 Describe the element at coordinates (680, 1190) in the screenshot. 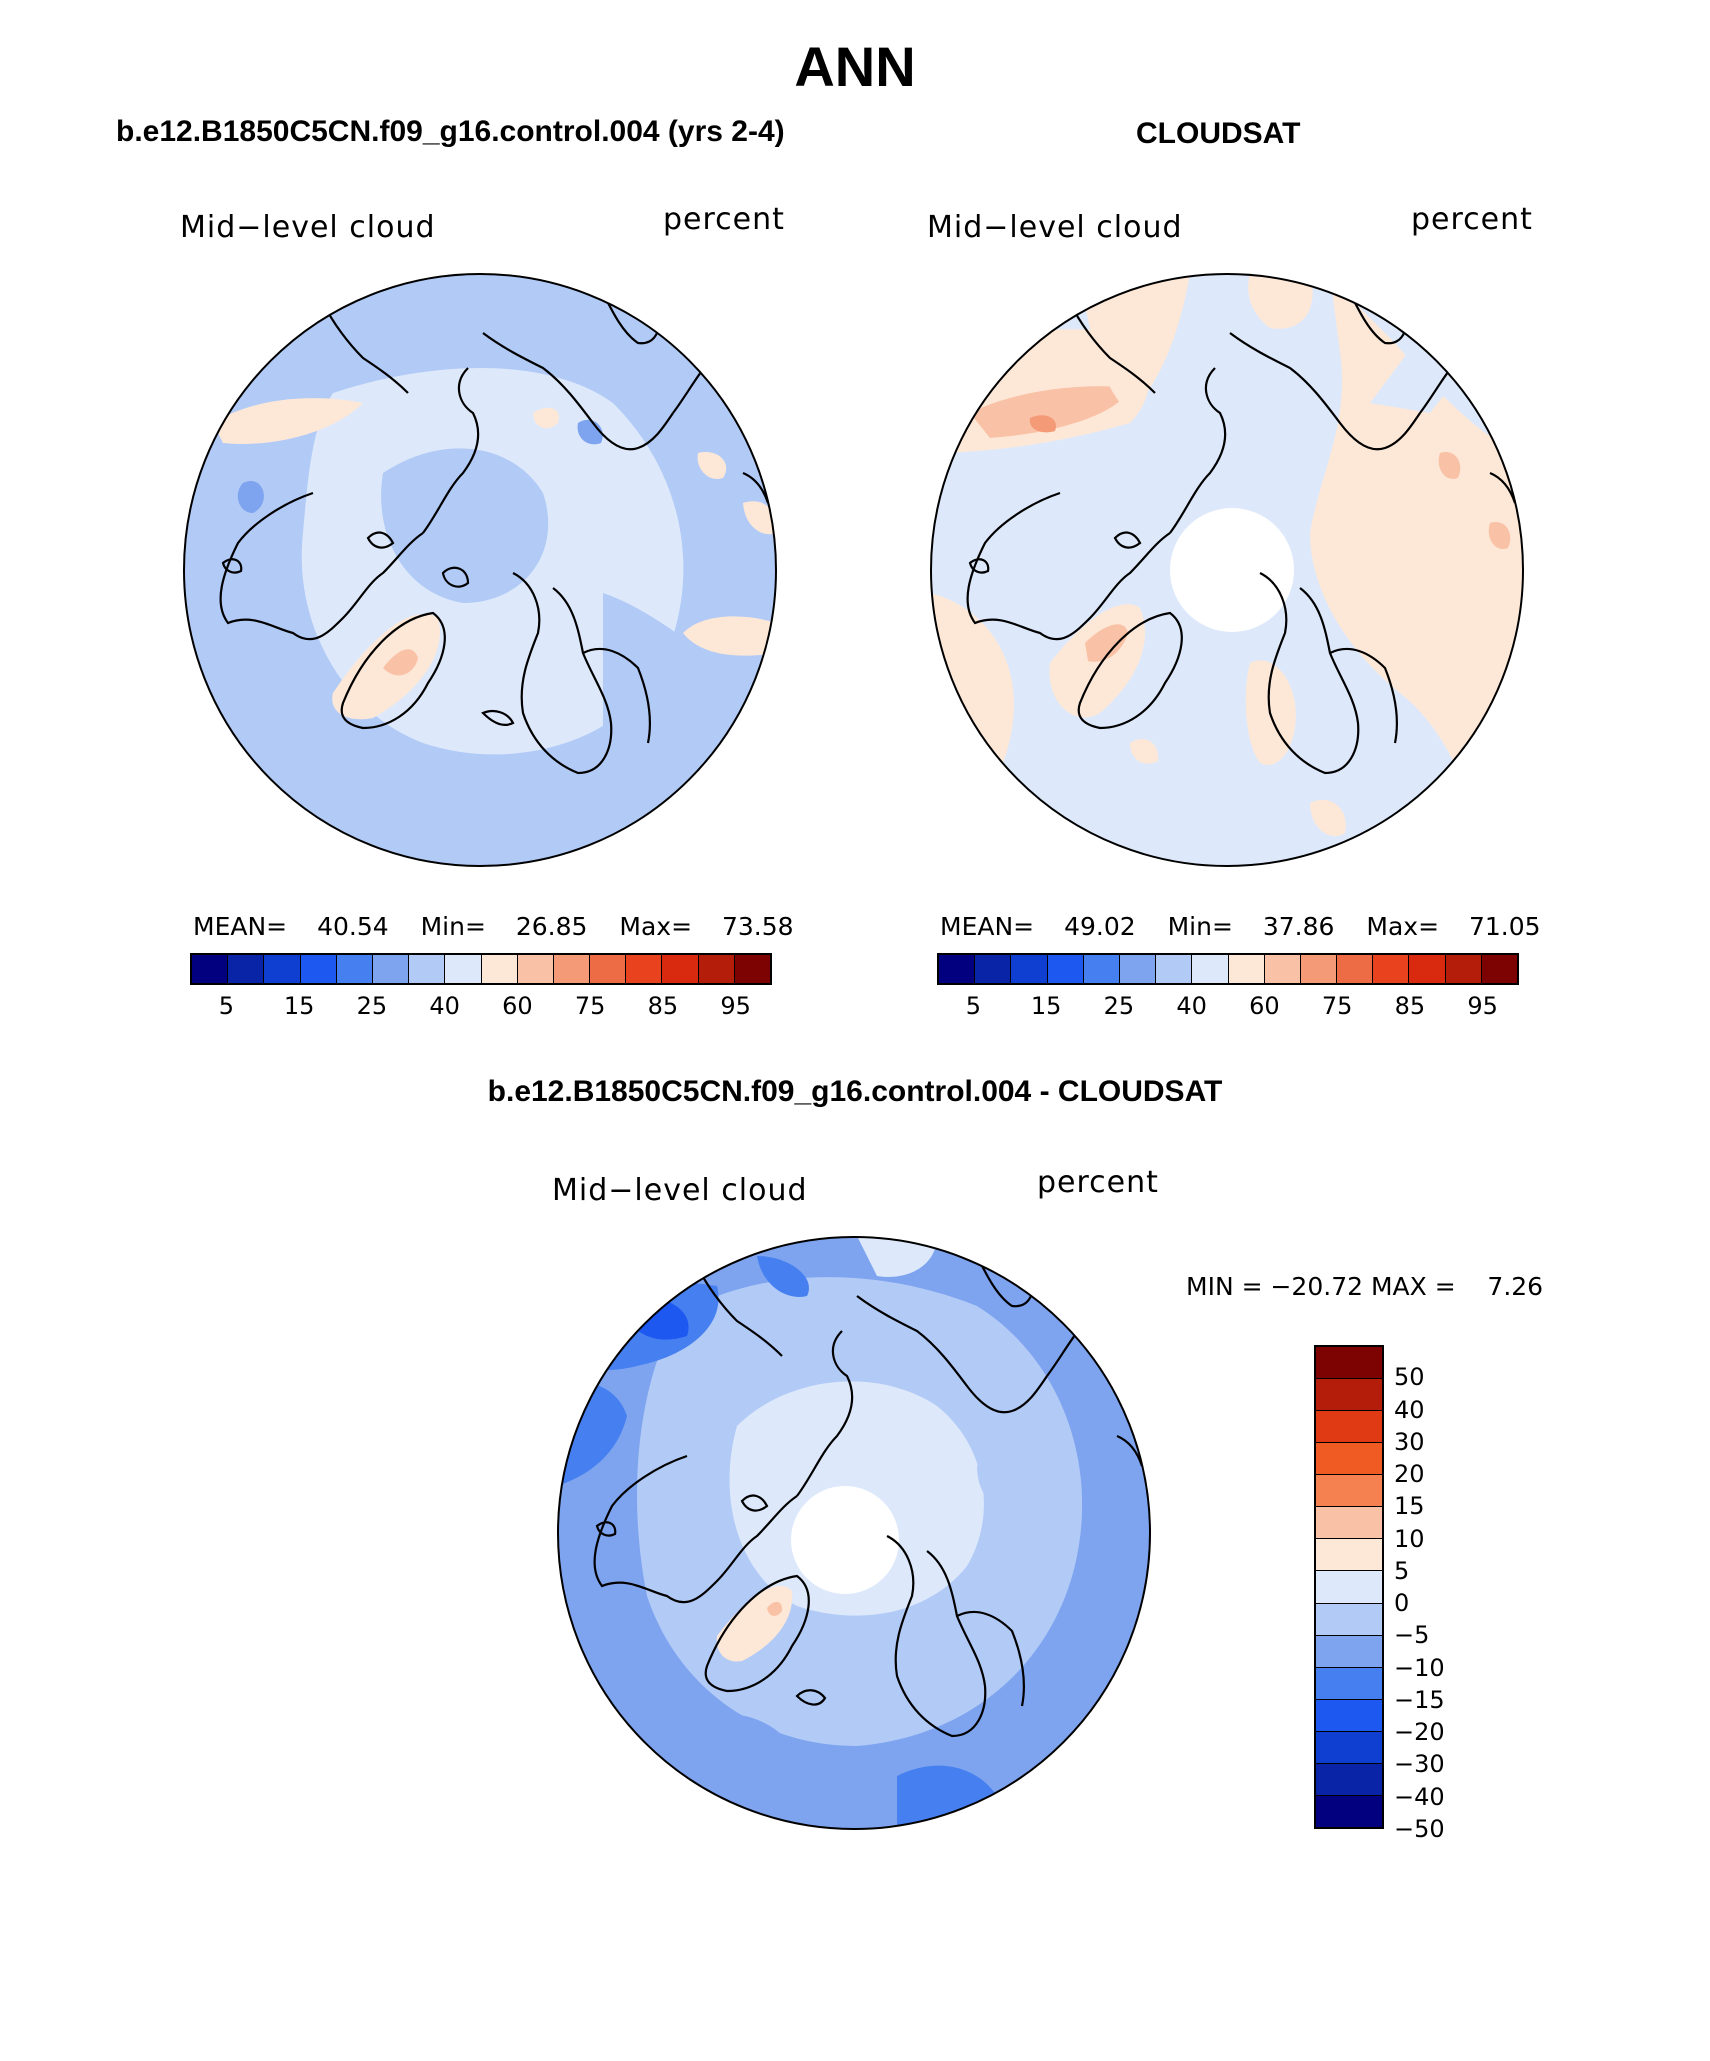

I see `diff-variable-label: Mid−level cloud` at that location.